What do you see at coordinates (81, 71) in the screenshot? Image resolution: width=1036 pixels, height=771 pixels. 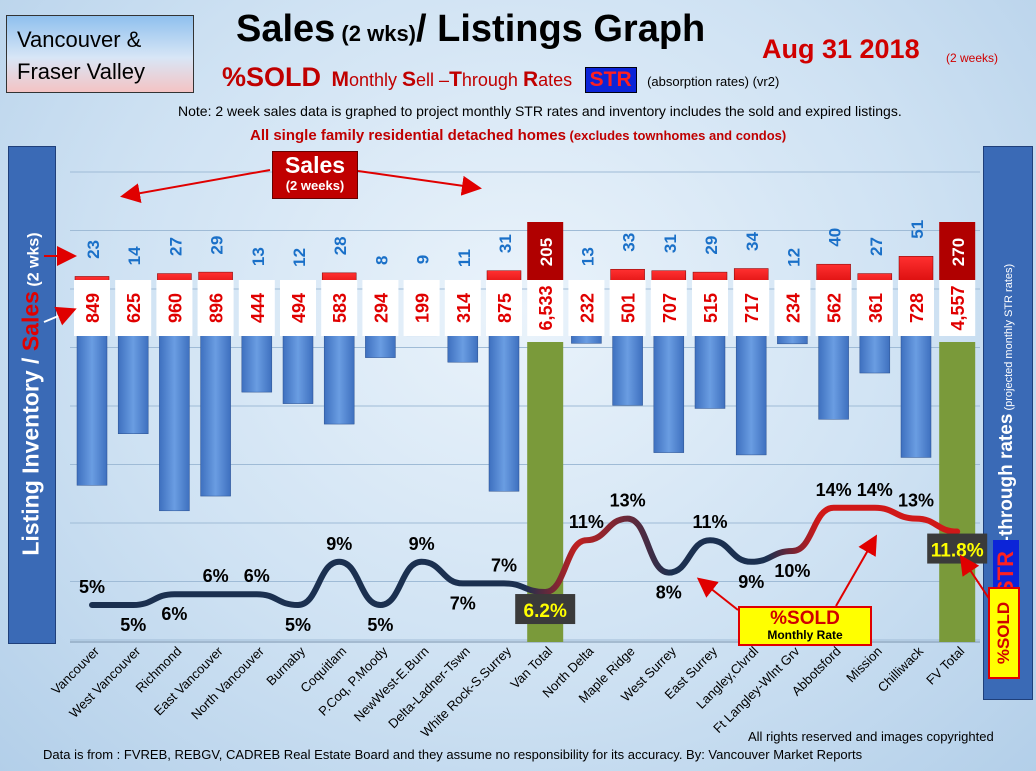 I see `region-line-2: Fraser Valley` at bounding box center [81, 71].